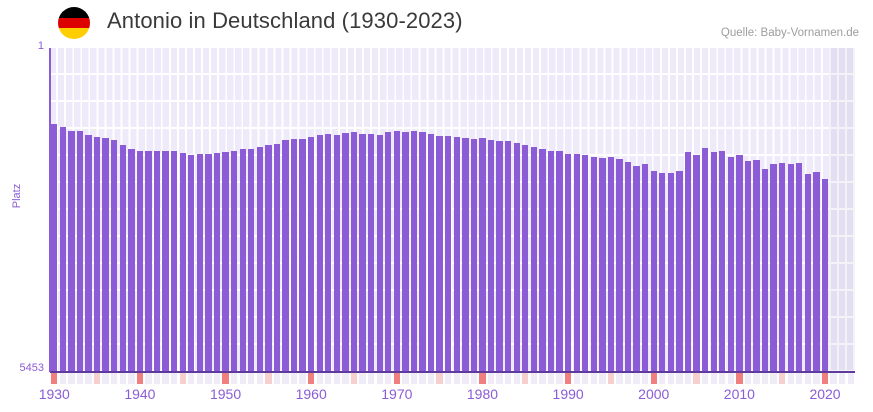 The width and height of the screenshot is (873, 412). Describe the element at coordinates (452, 378) in the screenshot. I see `decade-marker-strip` at that location.